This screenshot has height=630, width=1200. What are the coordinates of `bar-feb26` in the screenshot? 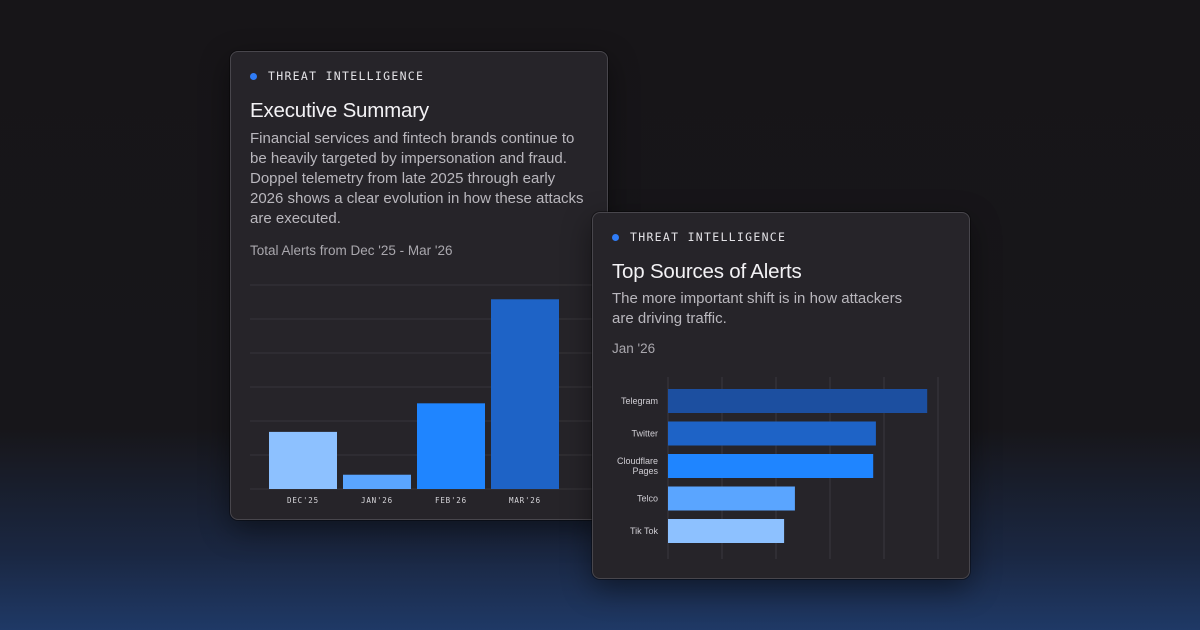 It's located at (451, 446).